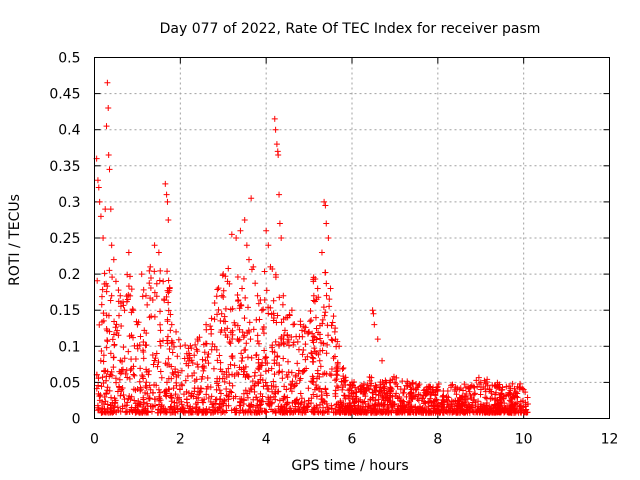 Image resolution: width=640 pixels, height=480 pixels. Describe the element at coordinates (524, 440) in the screenshot. I see `x-tick-label: 10` at that location.